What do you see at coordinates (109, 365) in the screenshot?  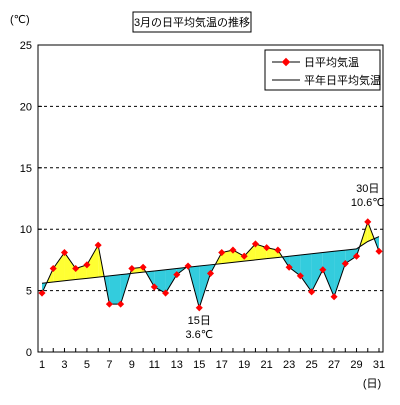 I see `x-tick-label: 7` at bounding box center [109, 365].